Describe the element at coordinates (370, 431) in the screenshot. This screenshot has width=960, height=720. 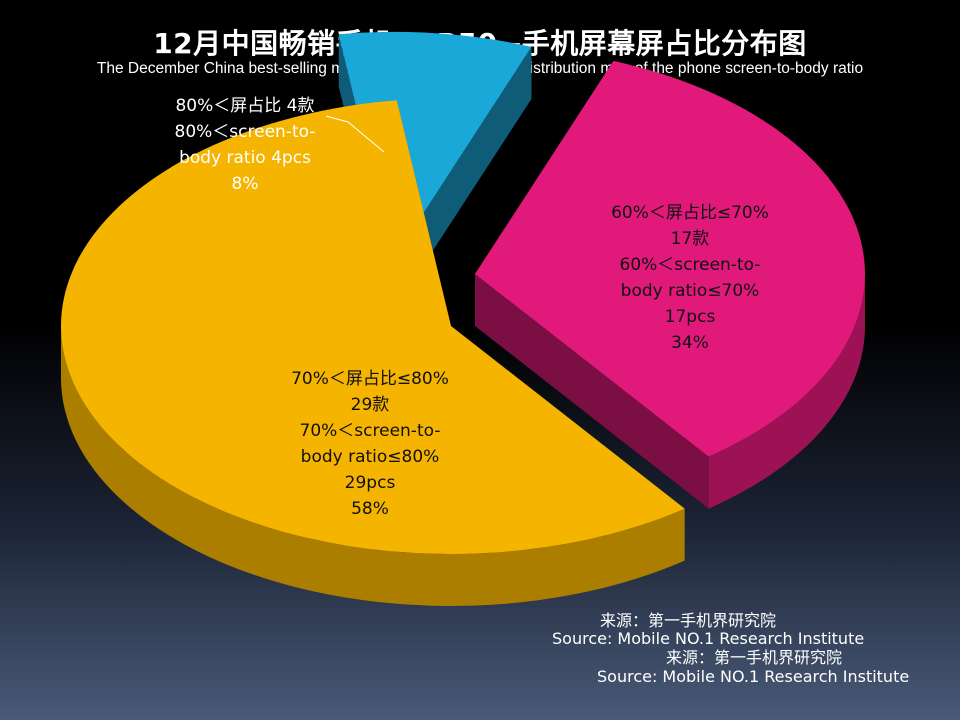
I see `slice-label-70to80-line: 70%＜screen-to-` at that location.